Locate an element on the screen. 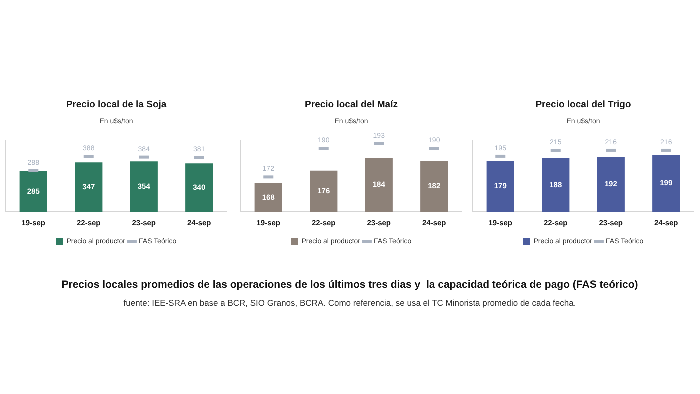  chart-title: Precio local del Maíz is located at coordinates (351, 104).